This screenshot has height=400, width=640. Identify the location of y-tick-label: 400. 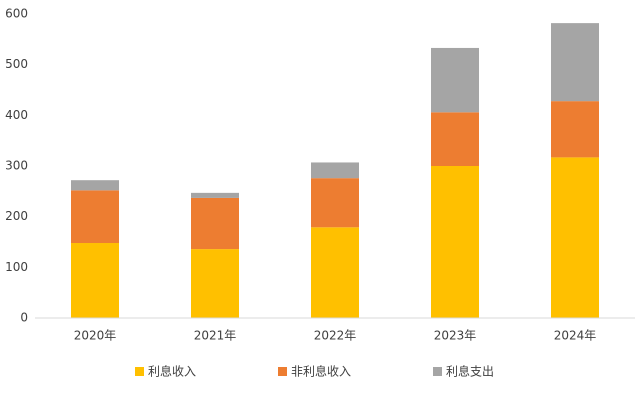
(16, 115).